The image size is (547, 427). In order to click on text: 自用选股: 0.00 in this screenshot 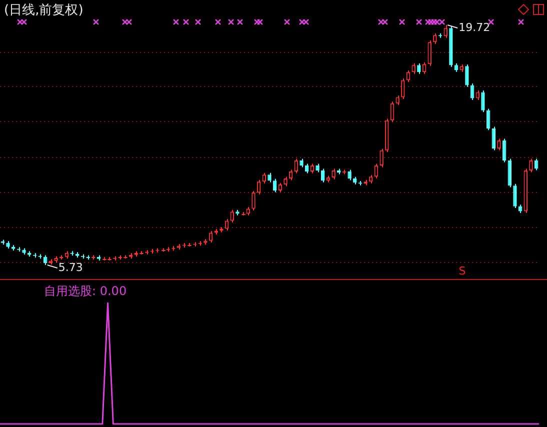, I will do `click(85, 291)`.